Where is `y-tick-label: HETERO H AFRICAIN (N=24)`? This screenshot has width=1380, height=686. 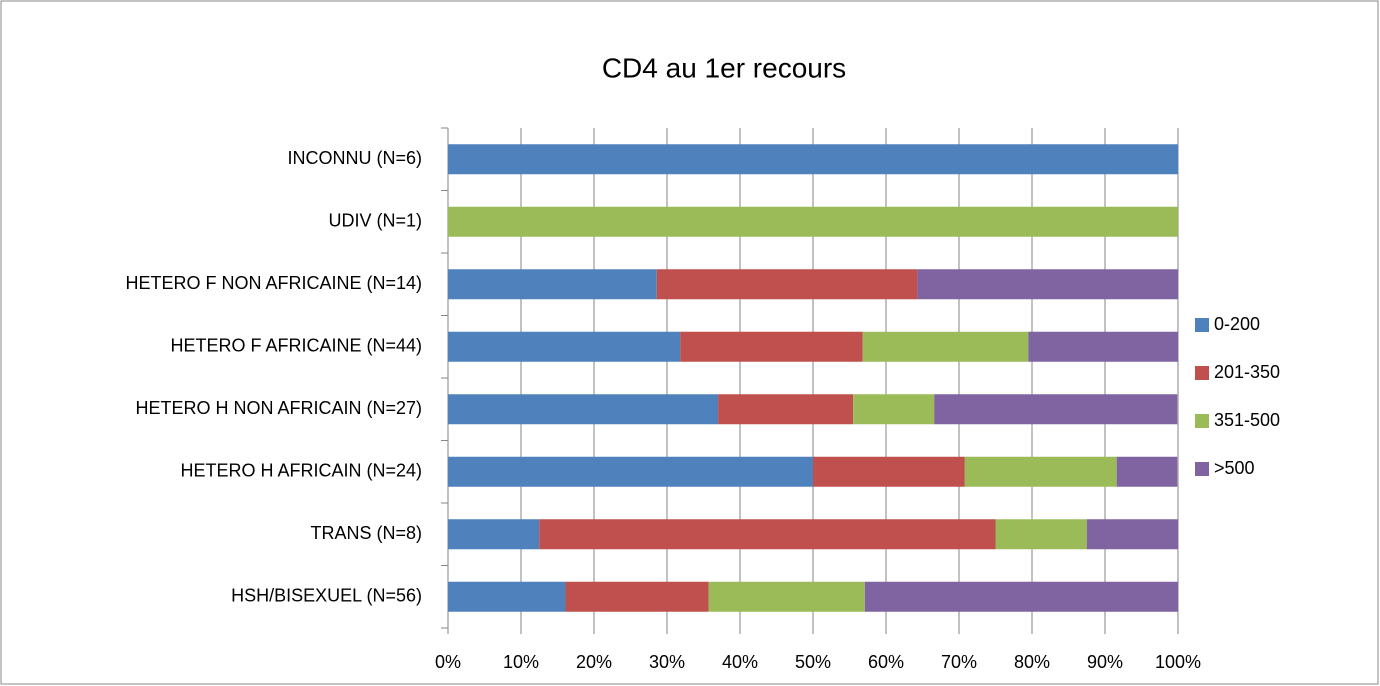
y-tick-label: HETERO H AFRICAIN (N=24) is located at coordinates (301, 471).